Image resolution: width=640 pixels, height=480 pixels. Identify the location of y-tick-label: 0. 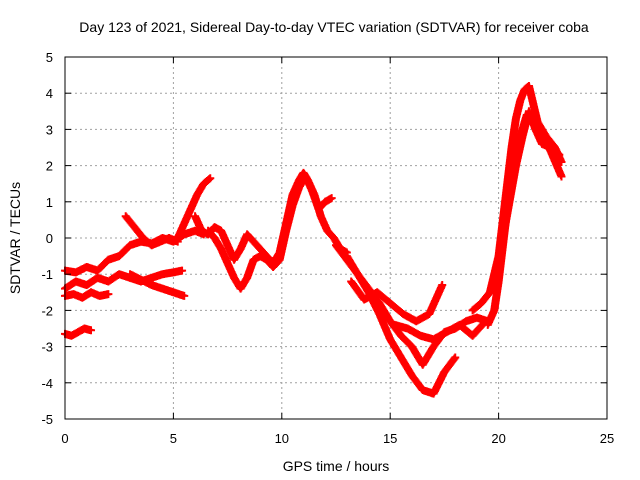
(49, 238).